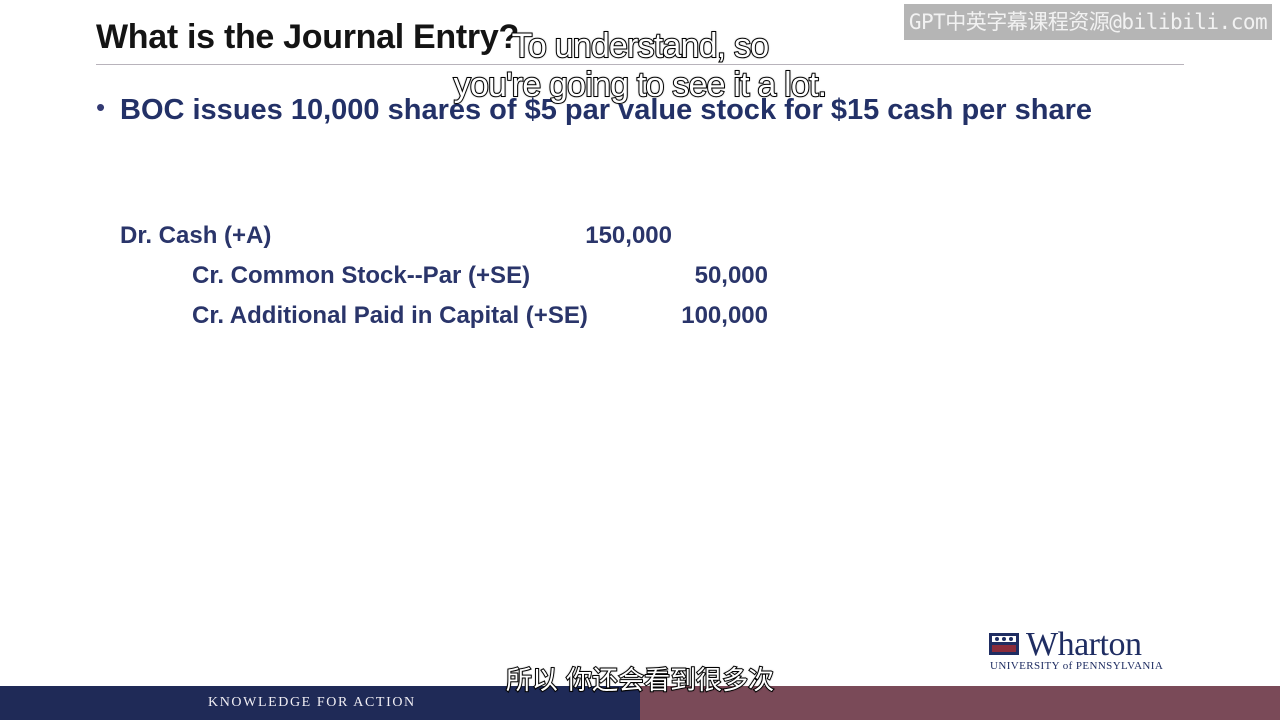 The width and height of the screenshot is (1280, 720). What do you see at coordinates (307, 37) in the screenshot?
I see `slide-title: What is the Journal Entry?` at bounding box center [307, 37].